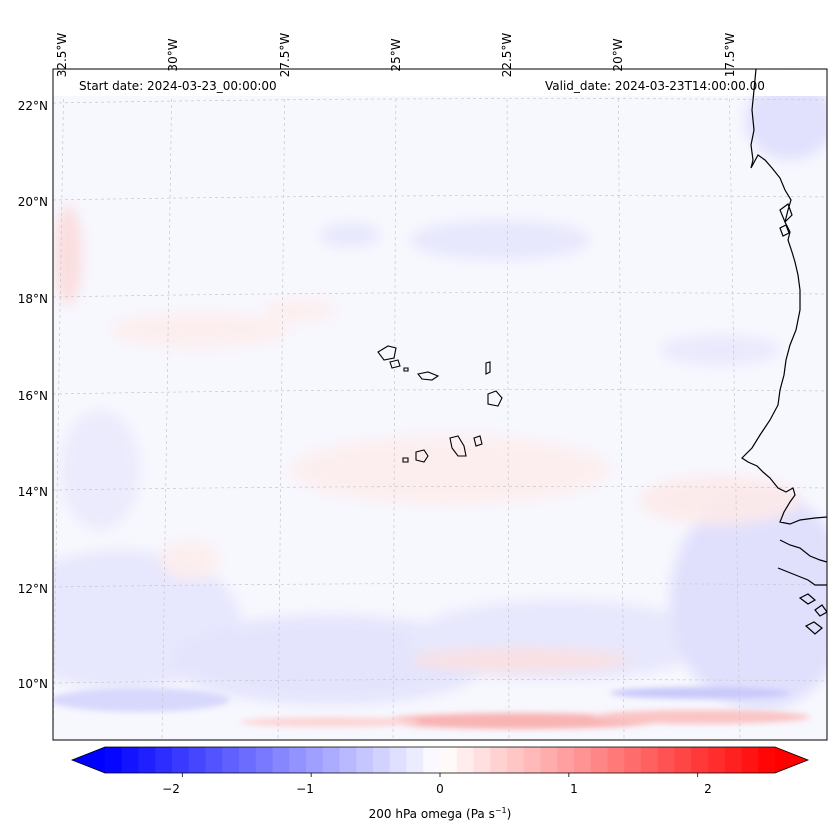  I want to click on lat-label-22n: 22°N, so click(32, 106).